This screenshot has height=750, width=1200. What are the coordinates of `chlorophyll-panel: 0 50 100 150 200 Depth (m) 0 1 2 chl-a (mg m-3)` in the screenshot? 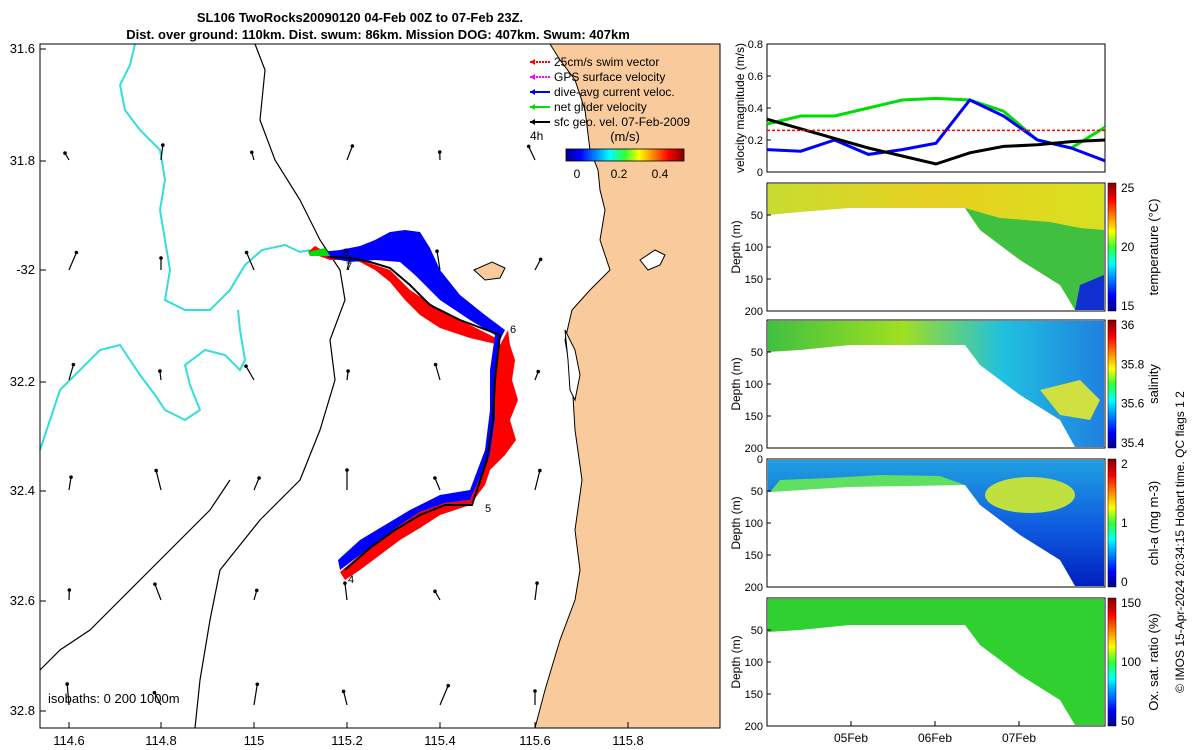 It's located at (945, 524).